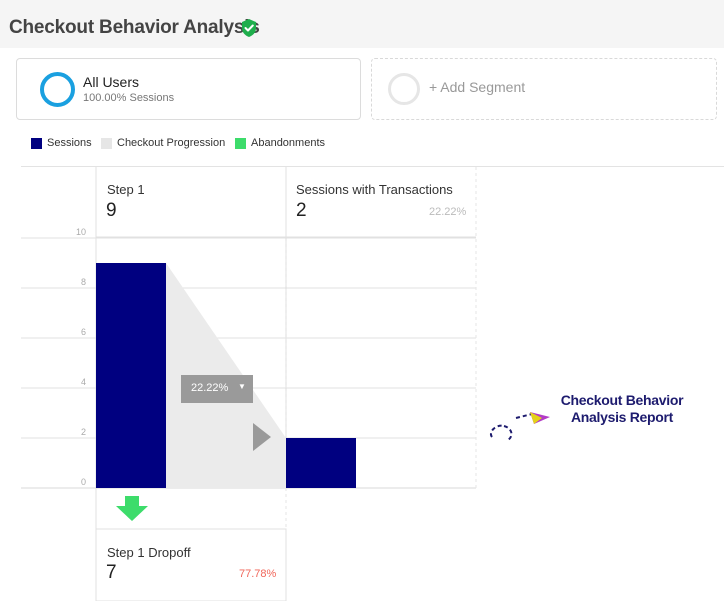 The width and height of the screenshot is (724, 601). I want to click on funnel-top-divider, so click(372, 166).